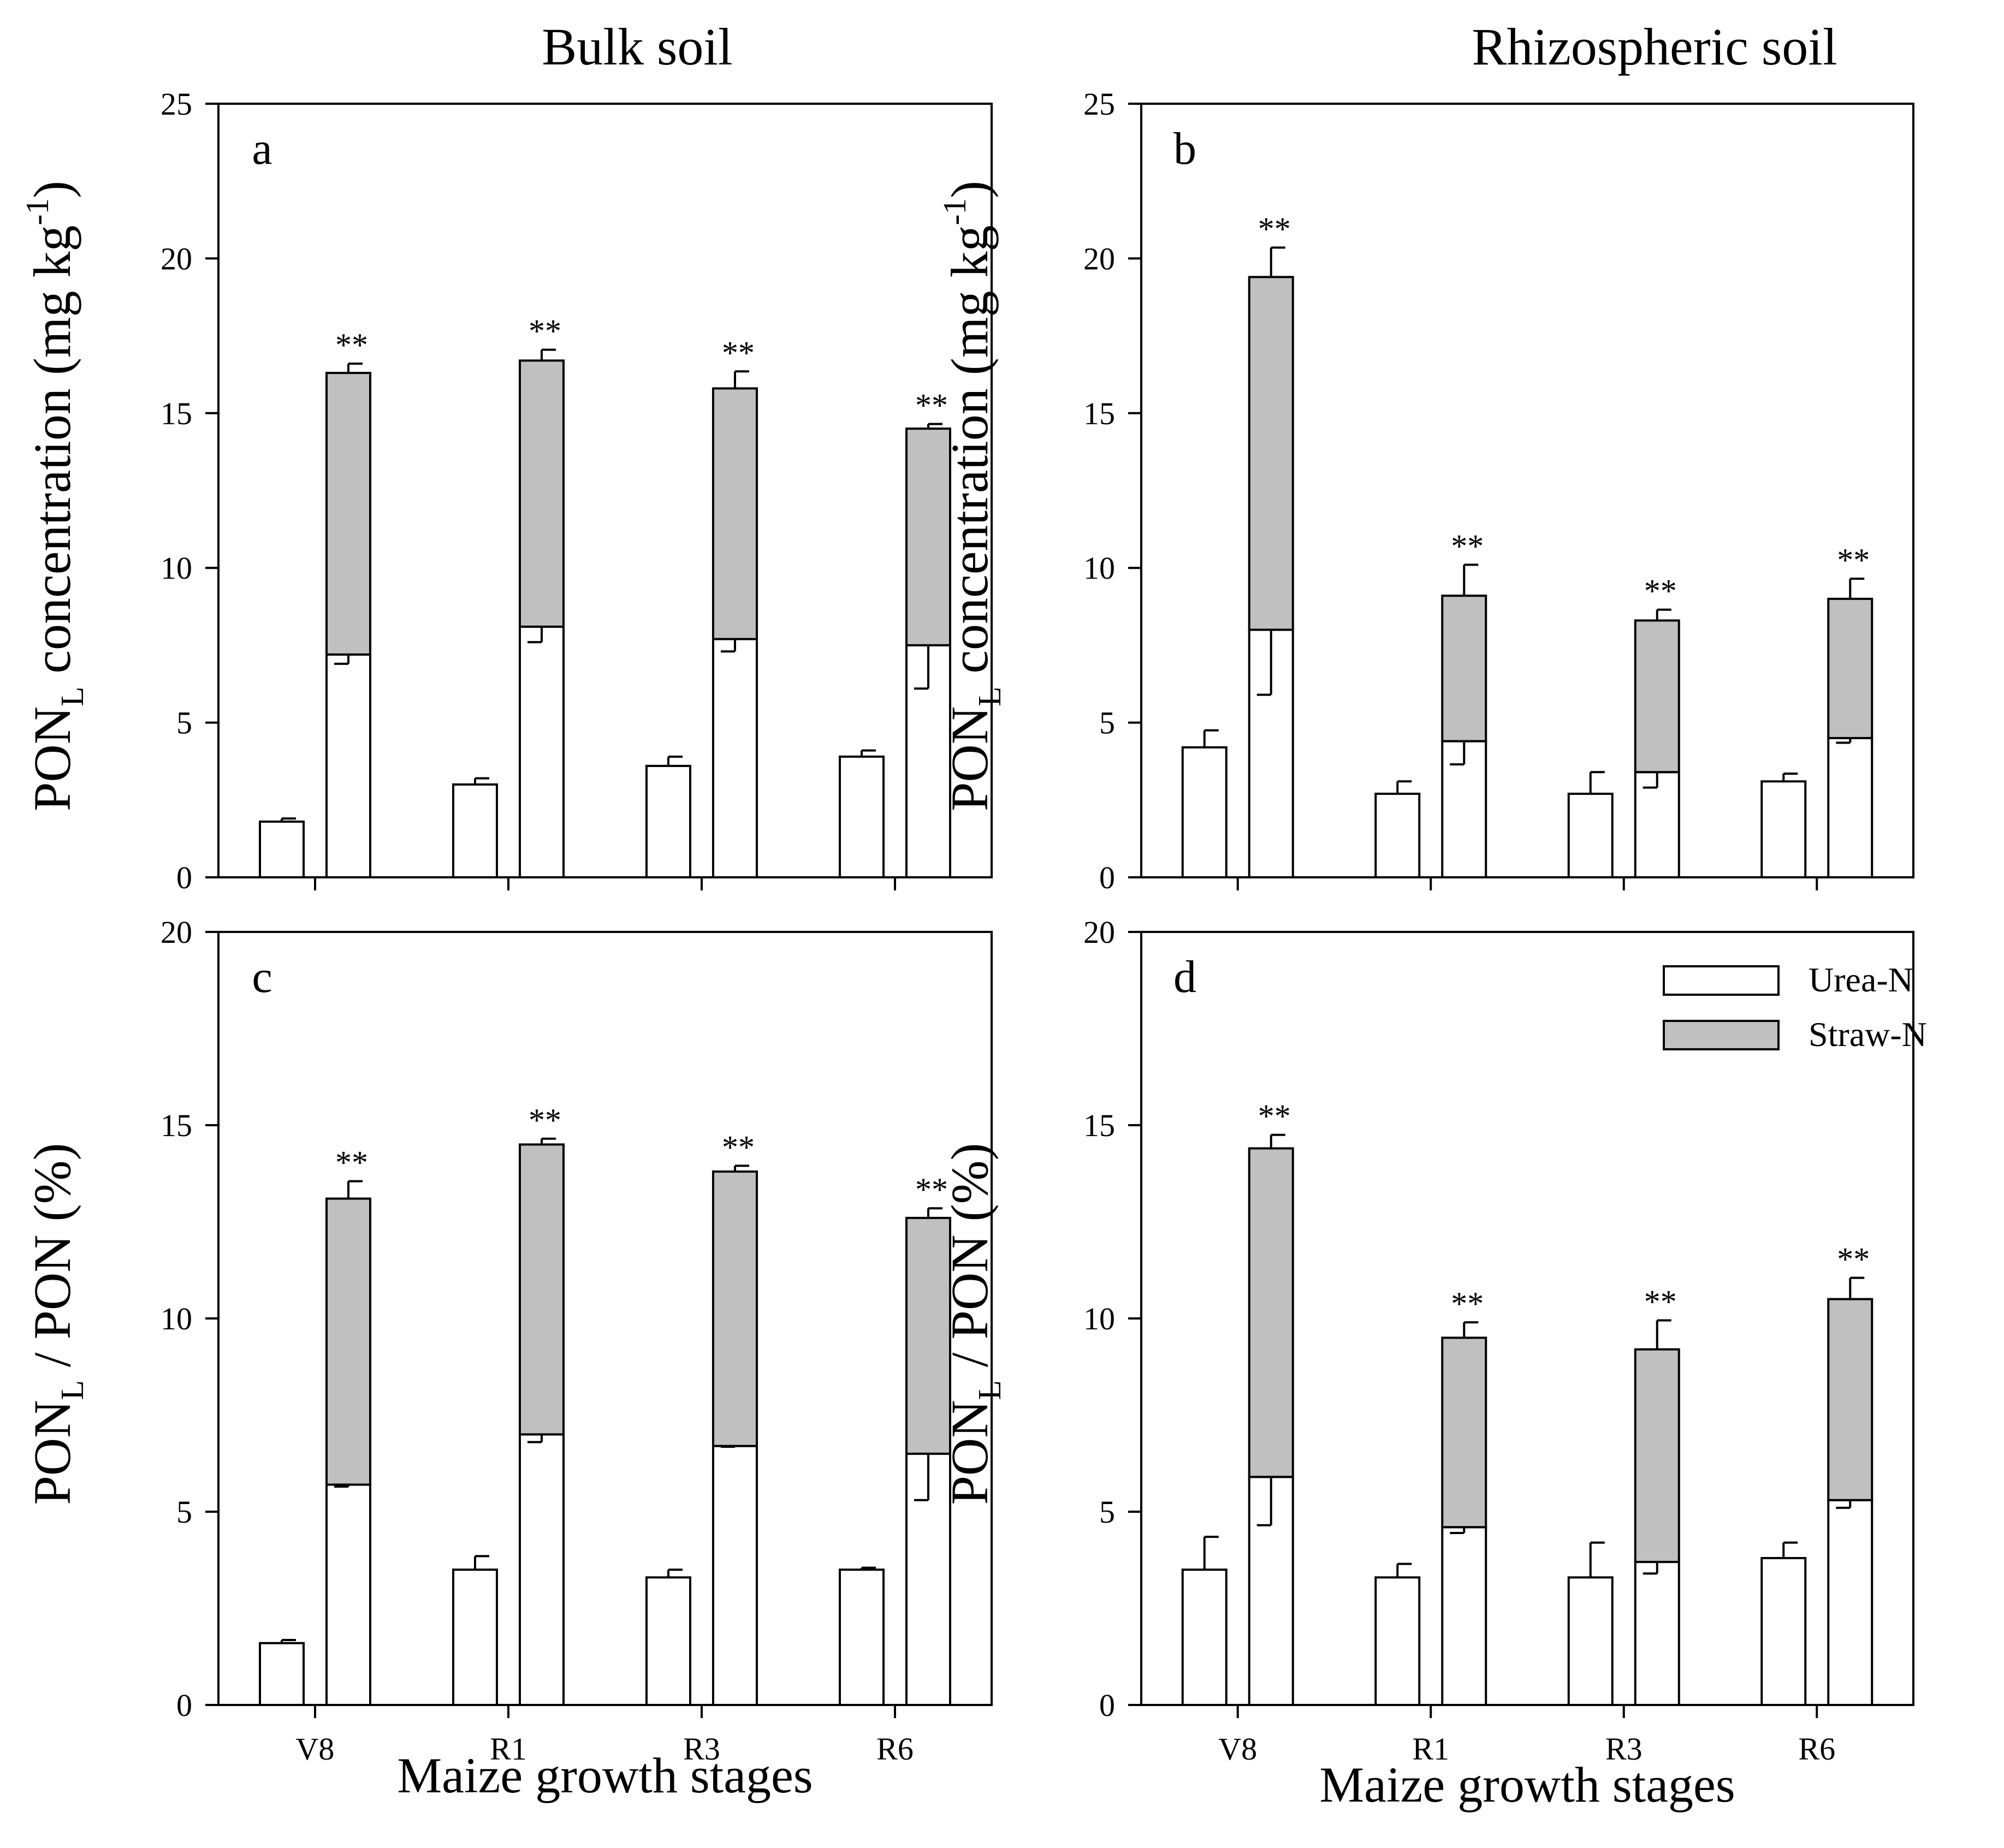 The image size is (2004, 1848). I want to click on y-axis-label-part: PON, so click(969, 759).